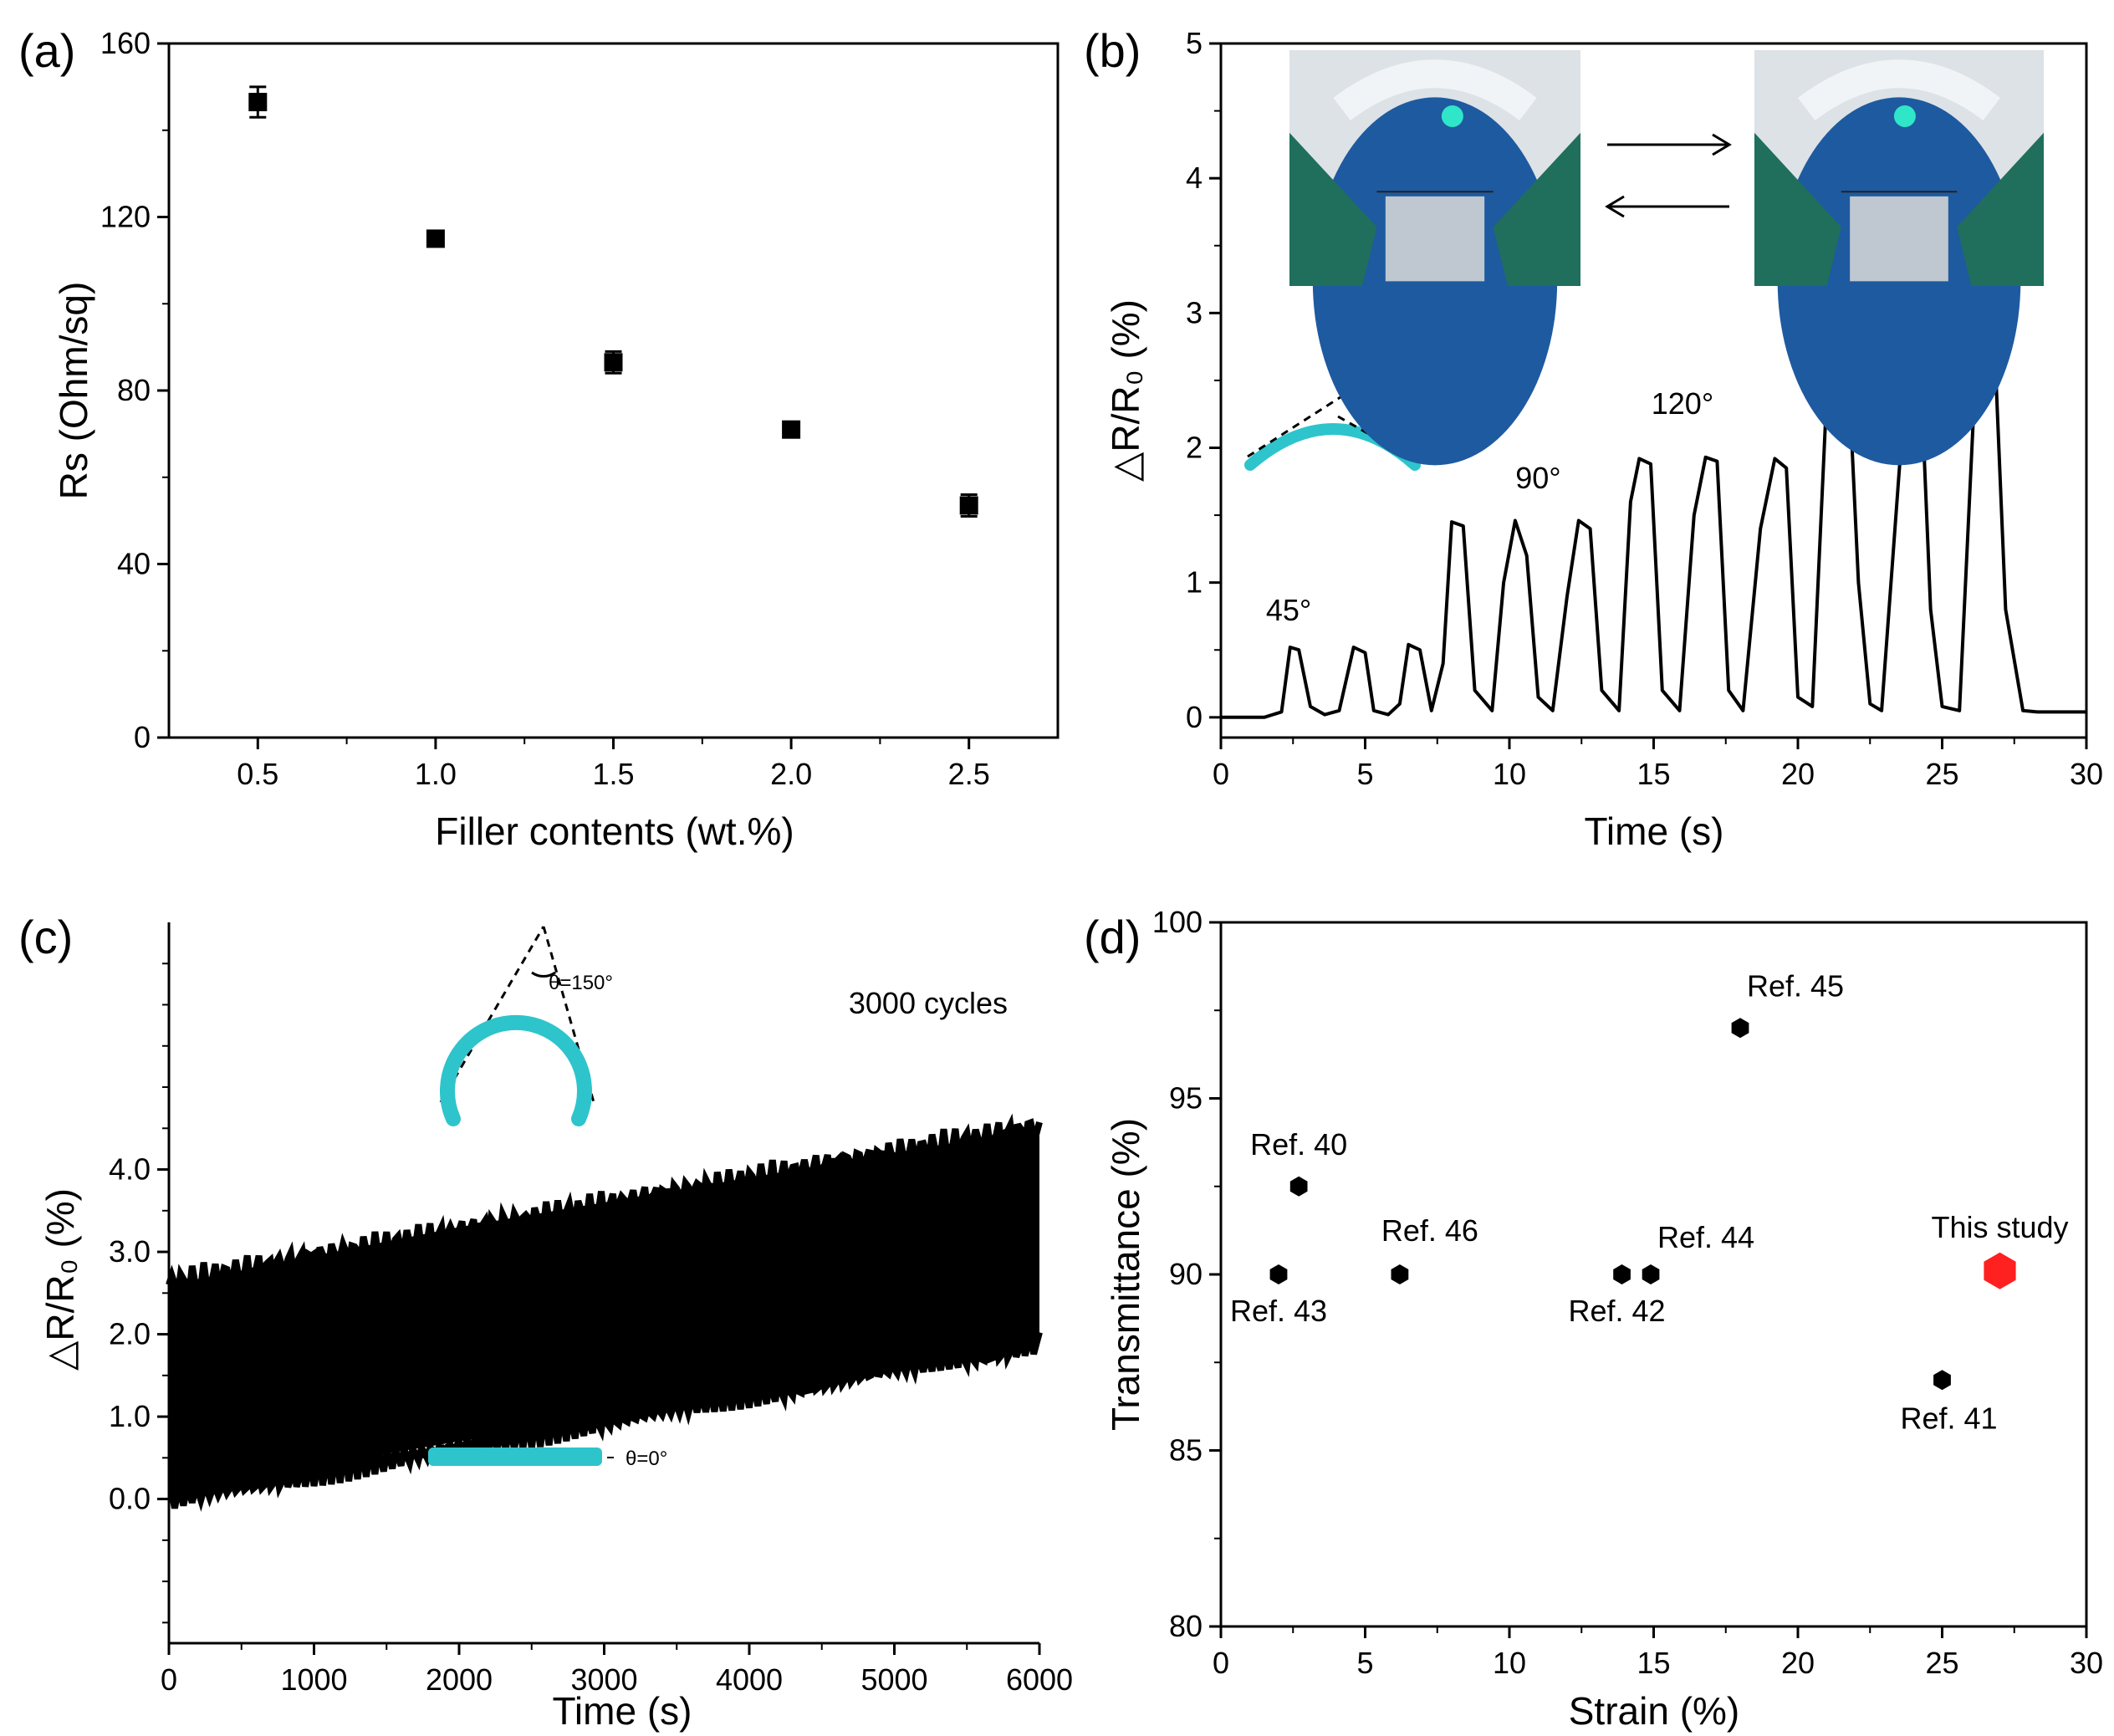  Describe the element at coordinates (130, 1251) in the screenshot. I see `y-tick-label: 3.0` at that location.